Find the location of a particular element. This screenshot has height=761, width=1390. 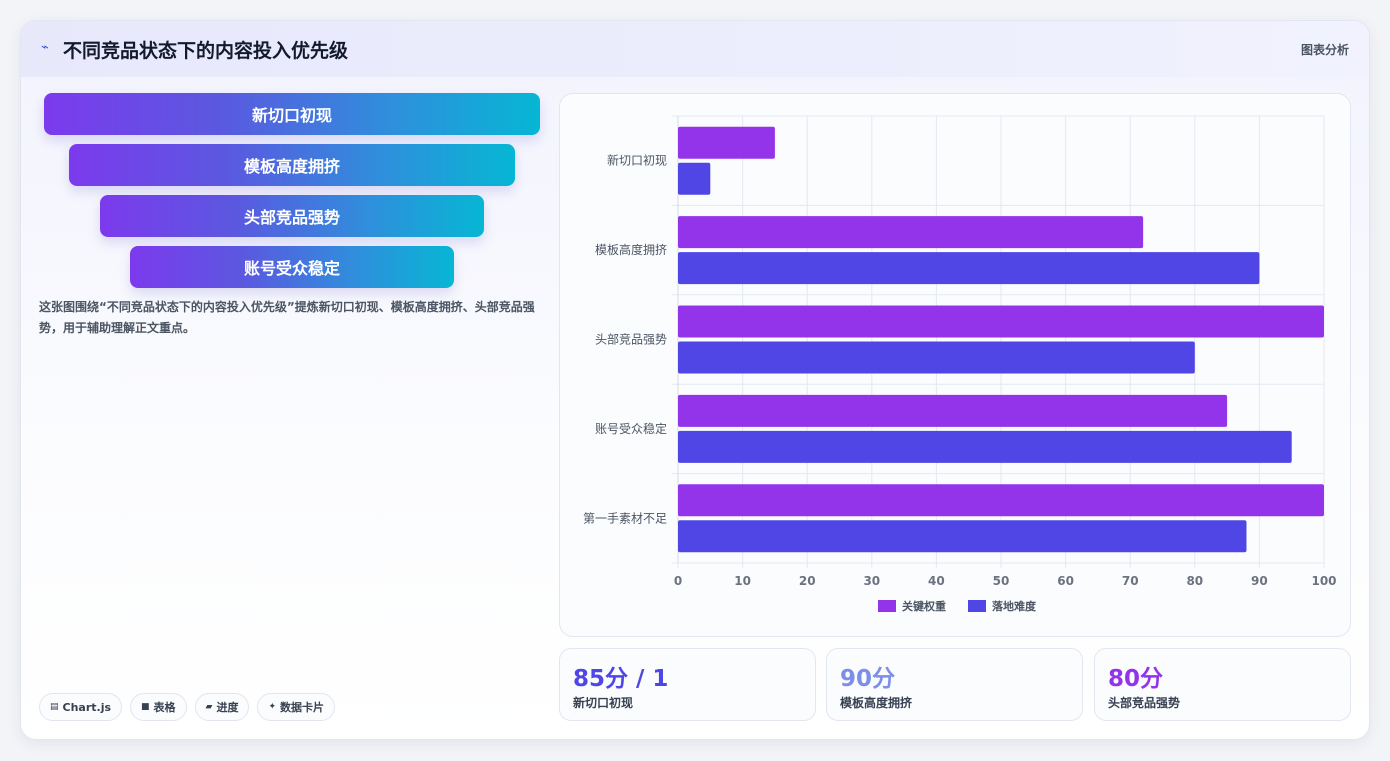

stat-label: 新切口初现 is located at coordinates (603, 703).